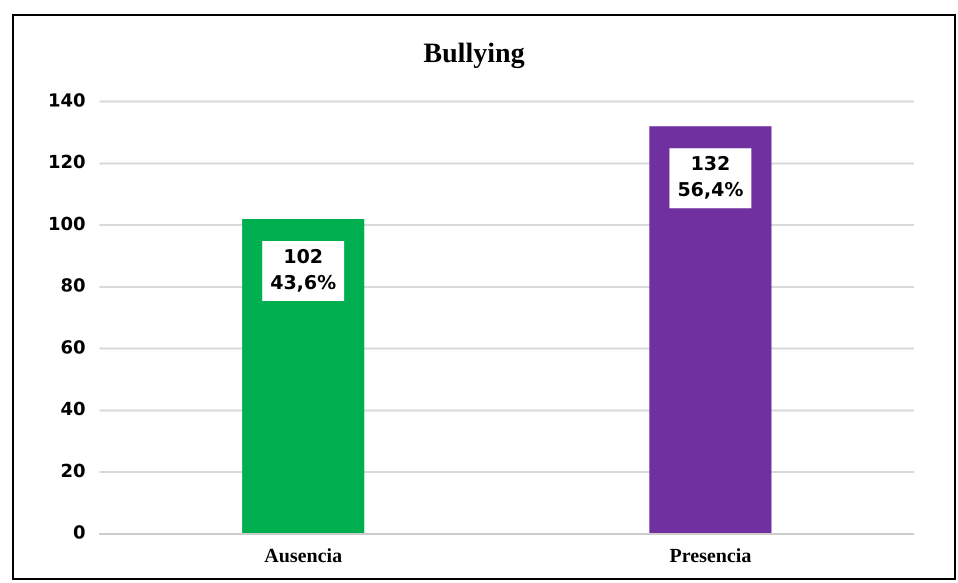  Describe the element at coordinates (303, 270) in the screenshot. I see `data-label: 102 43,6%` at that location.